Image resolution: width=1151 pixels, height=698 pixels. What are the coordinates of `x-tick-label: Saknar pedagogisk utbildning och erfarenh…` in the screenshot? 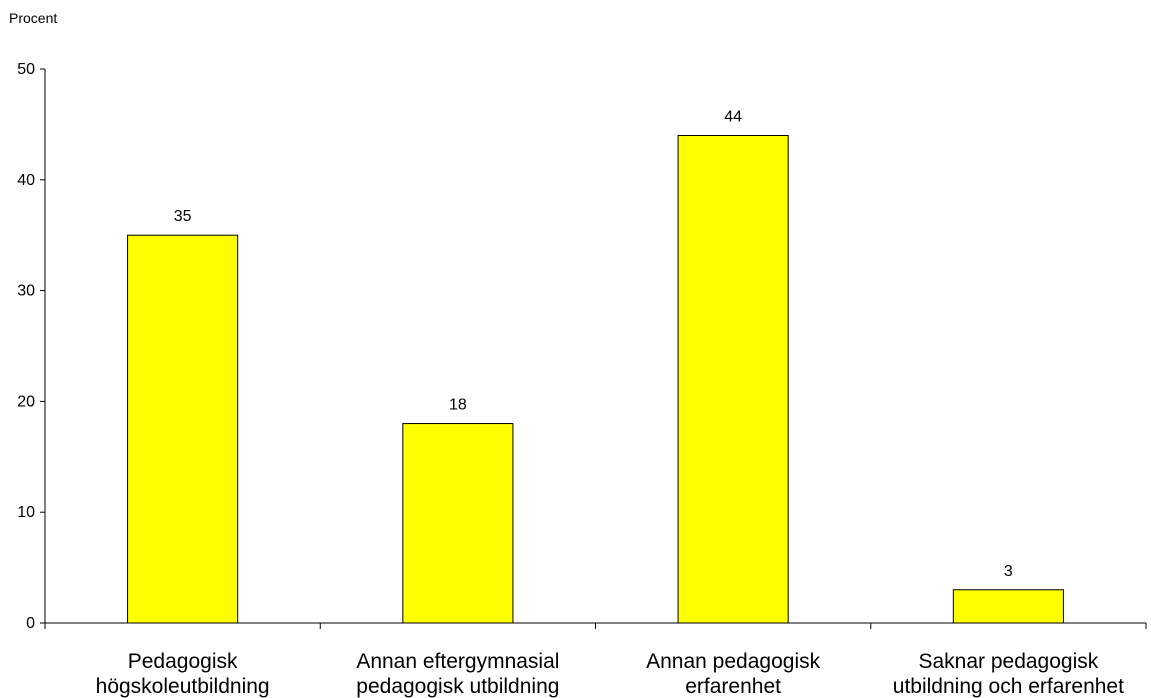 It's located at (1008, 674).